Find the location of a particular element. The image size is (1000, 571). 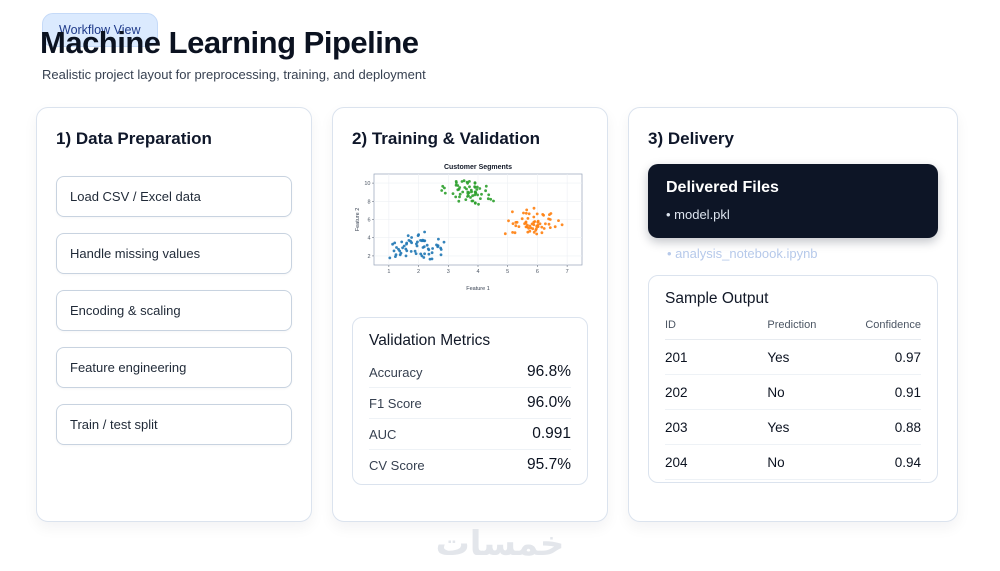

metric-value: 96.8% is located at coordinates (549, 371).